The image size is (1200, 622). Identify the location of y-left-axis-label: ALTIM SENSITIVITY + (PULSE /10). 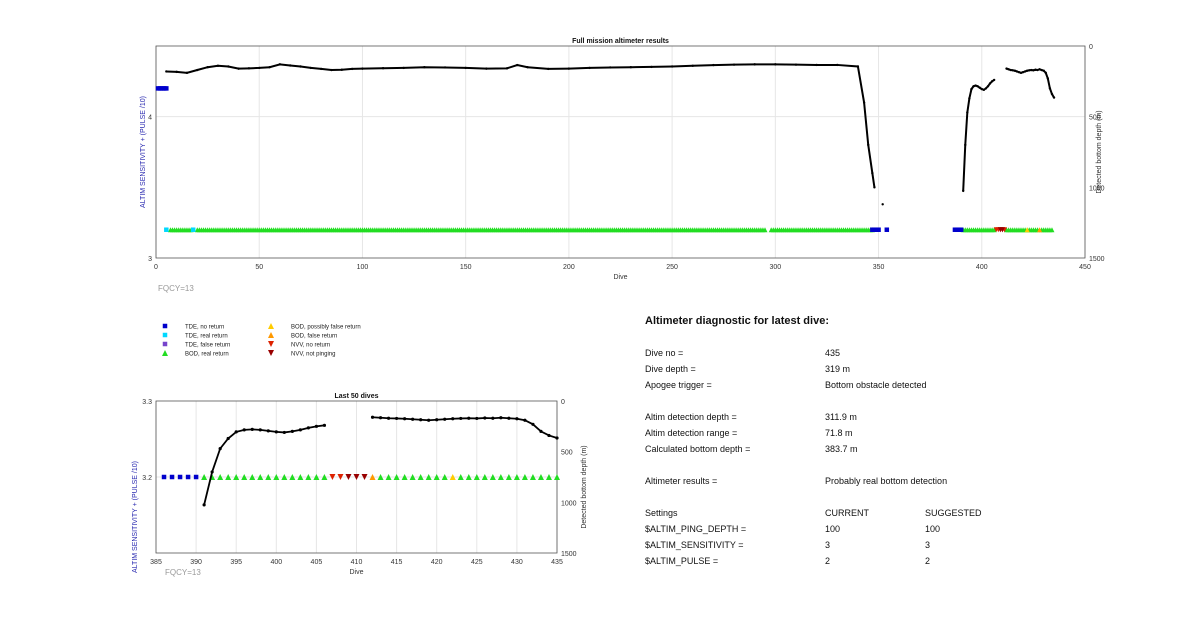
(143, 152).